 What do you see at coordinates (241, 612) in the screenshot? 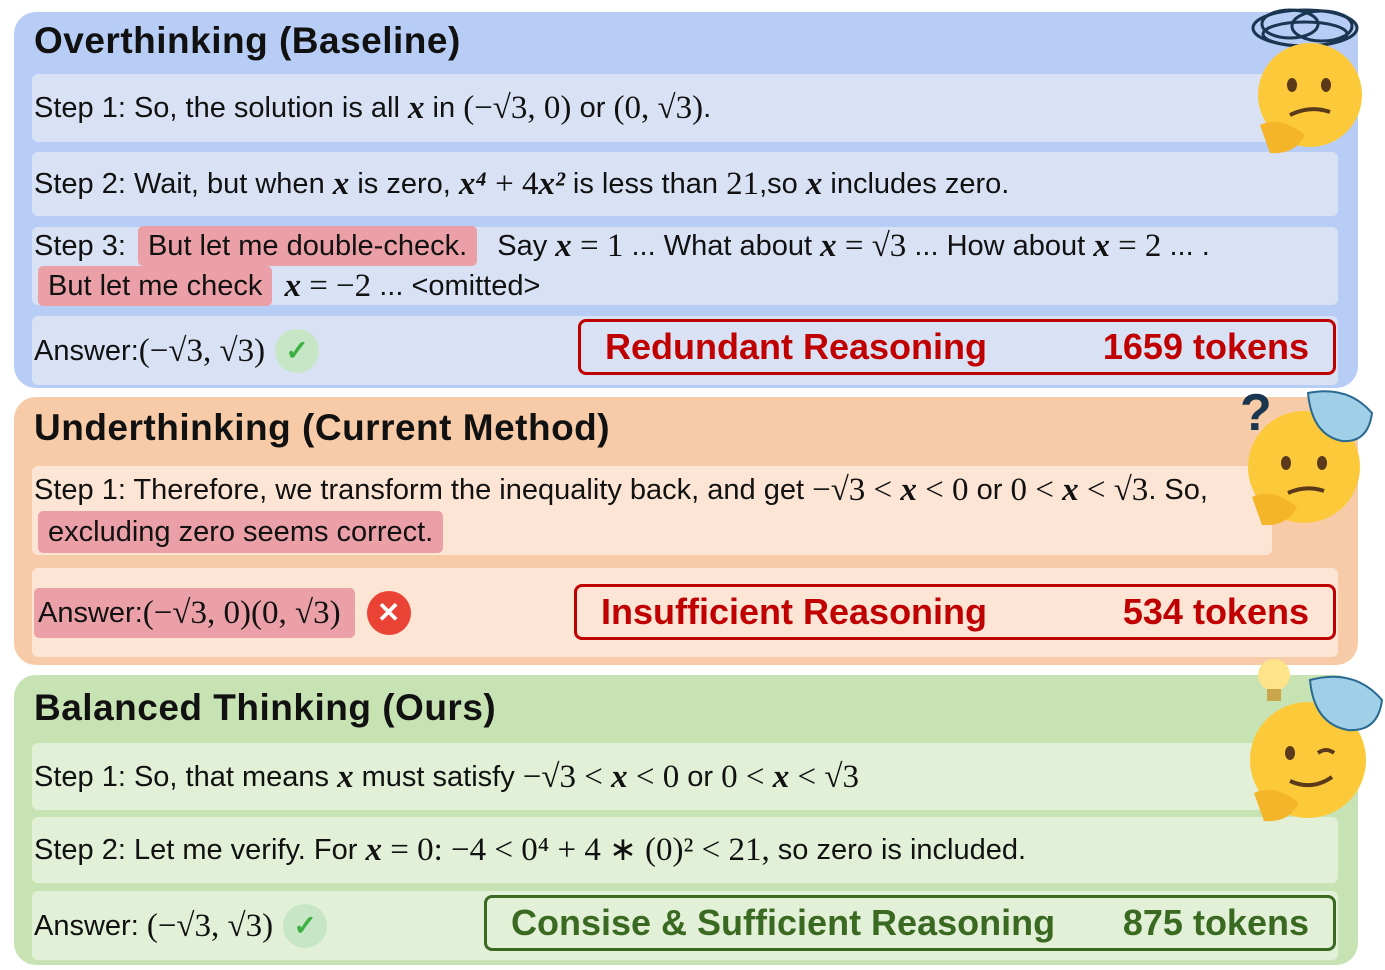
I see `math-segment: (−√3, 0)(0, √3)` at bounding box center [241, 612].